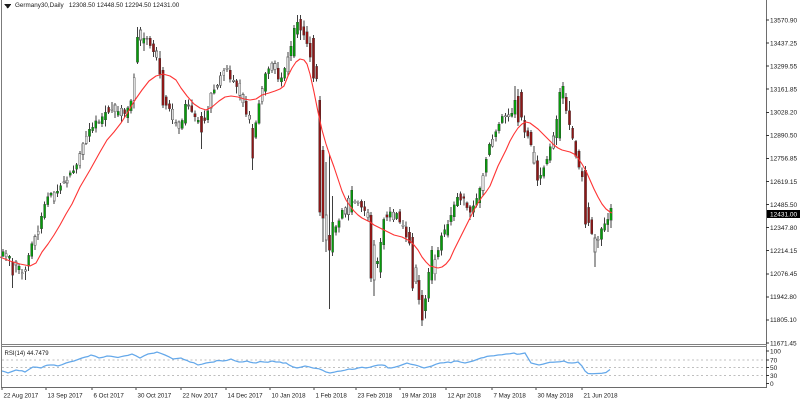 The image size is (800, 400). I want to click on svg-text: 30, so click(774, 376).